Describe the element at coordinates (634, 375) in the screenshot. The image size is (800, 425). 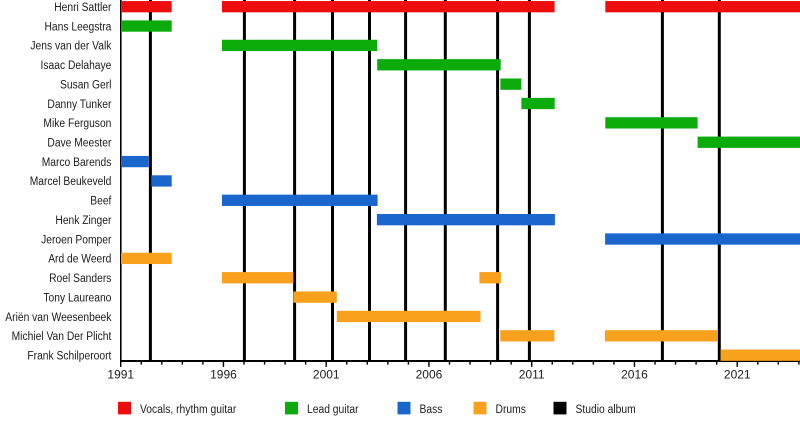
I see `svg-text: 2016` at that location.